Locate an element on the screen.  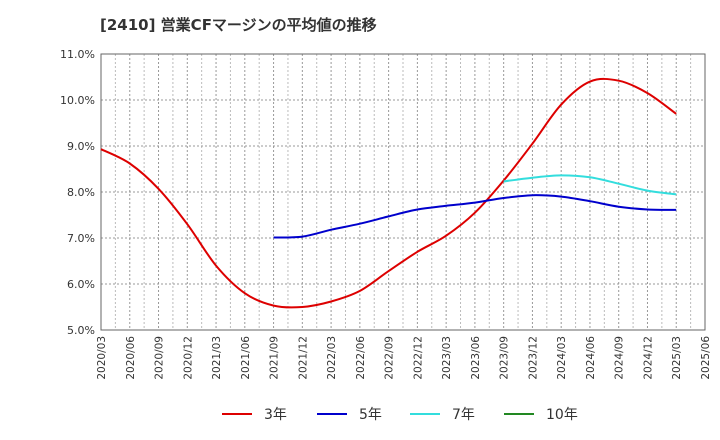
x-tick-label: 2022/06 is located at coordinates (361, 358).